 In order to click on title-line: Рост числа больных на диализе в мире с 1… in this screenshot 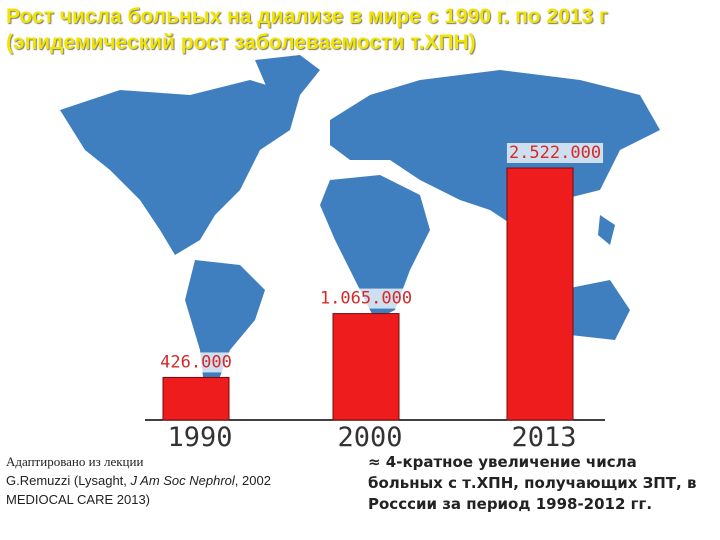, I will do `click(307, 16)`.